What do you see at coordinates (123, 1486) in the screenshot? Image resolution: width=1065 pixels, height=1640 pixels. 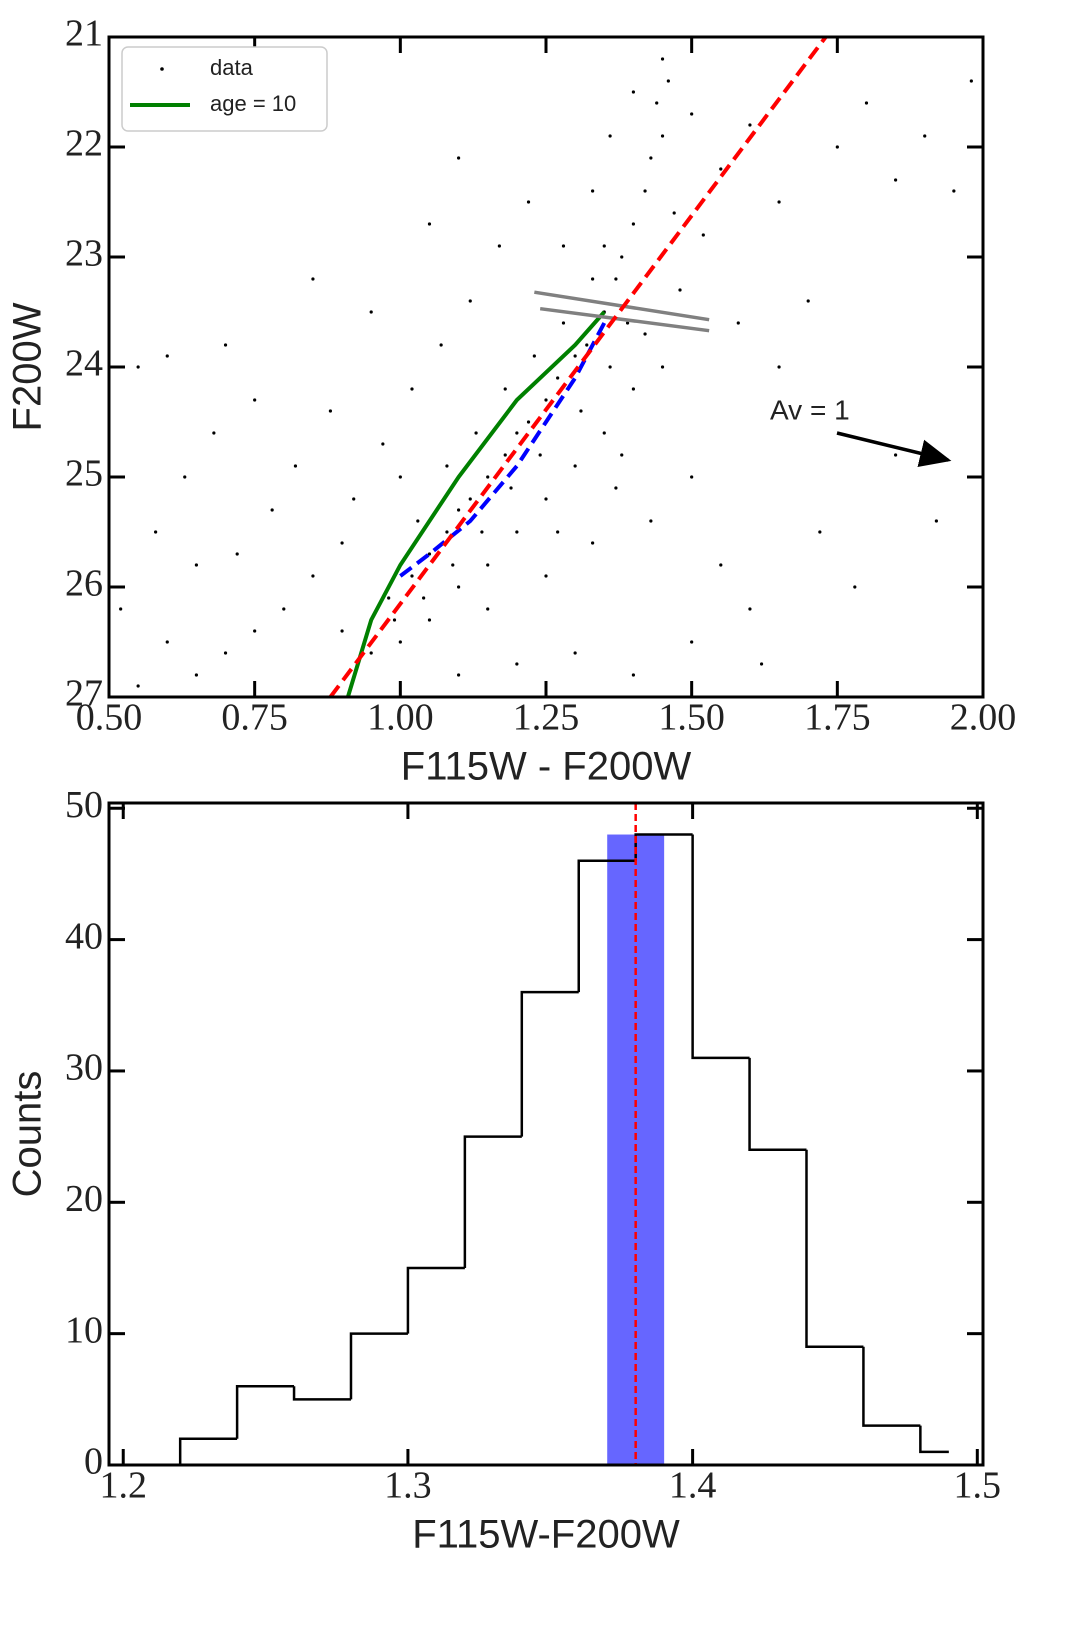 I see `x-tick-label: 1.2` at bounding box center [123, 1486].